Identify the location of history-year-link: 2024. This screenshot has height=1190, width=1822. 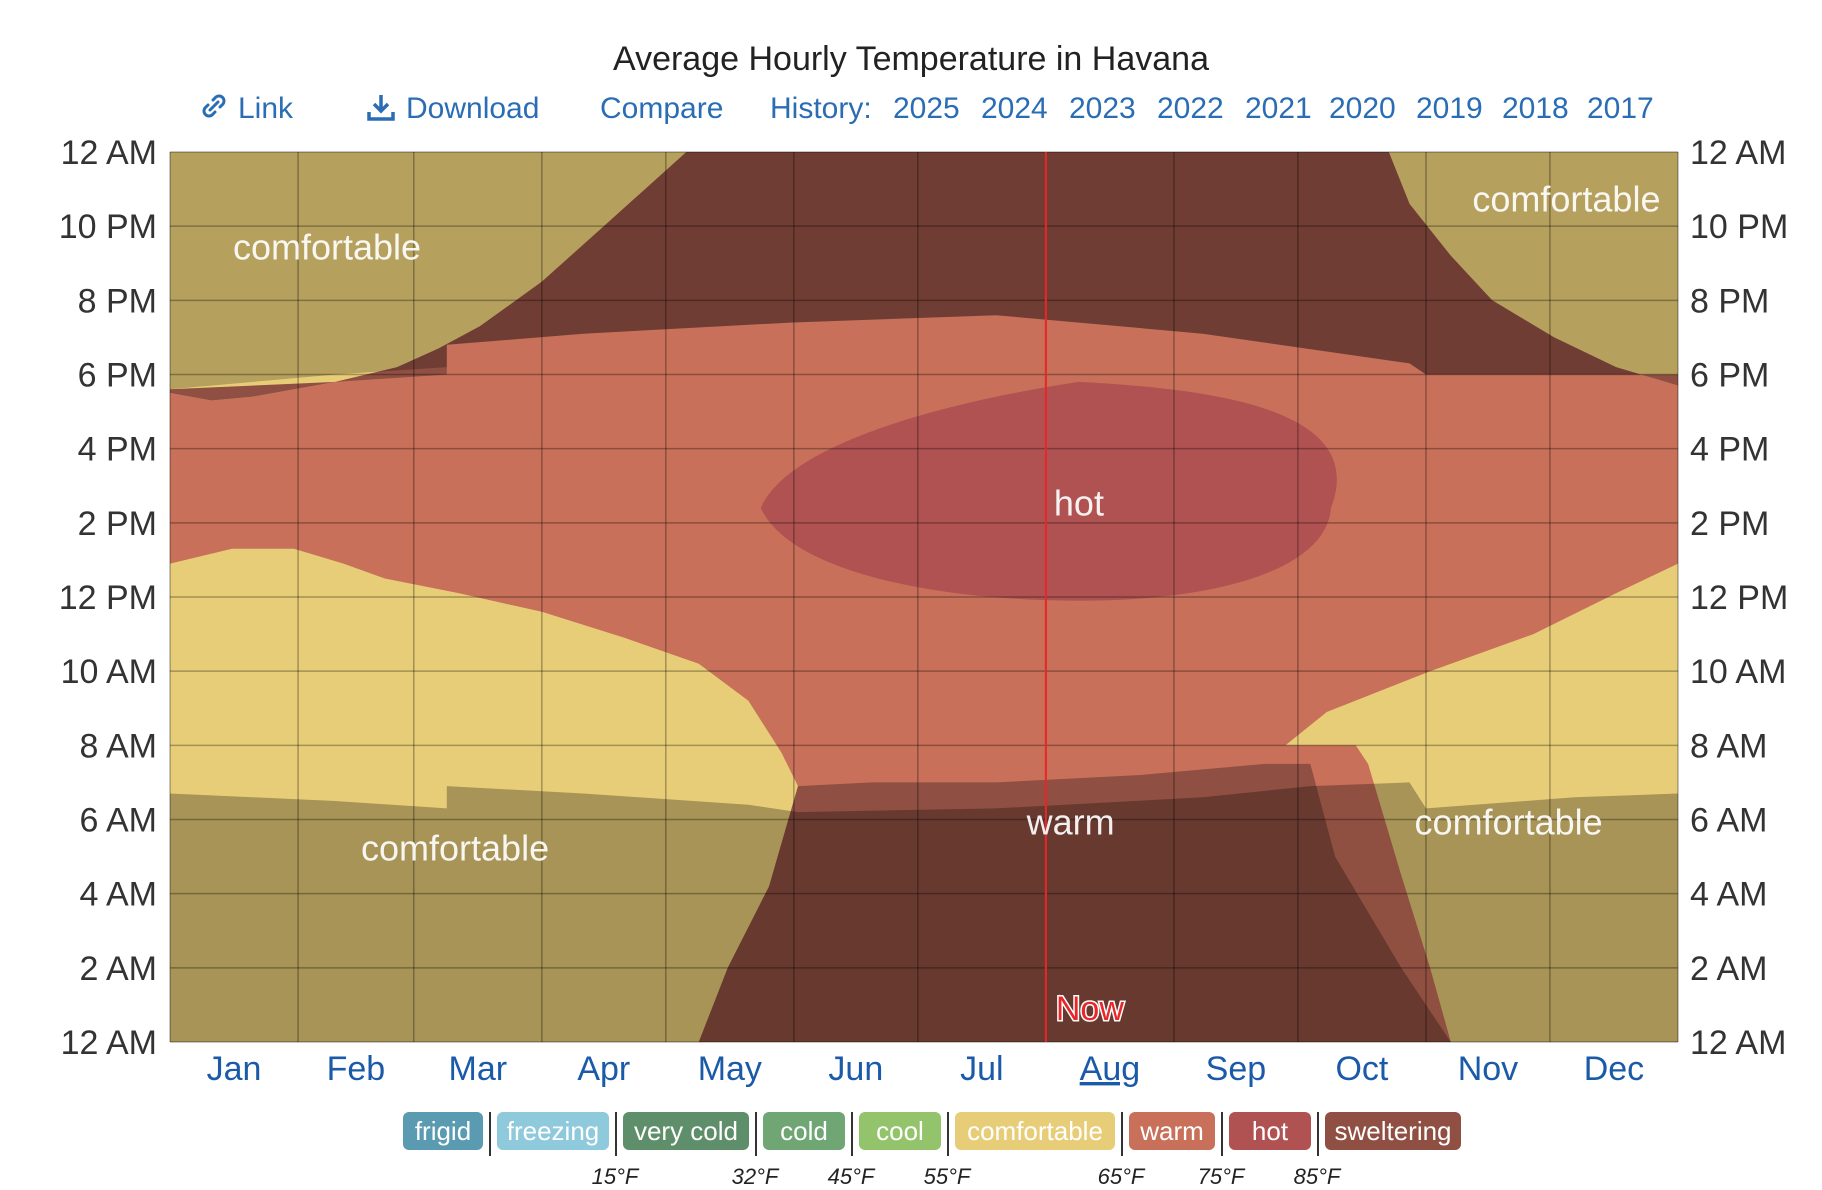
(1014, 108).